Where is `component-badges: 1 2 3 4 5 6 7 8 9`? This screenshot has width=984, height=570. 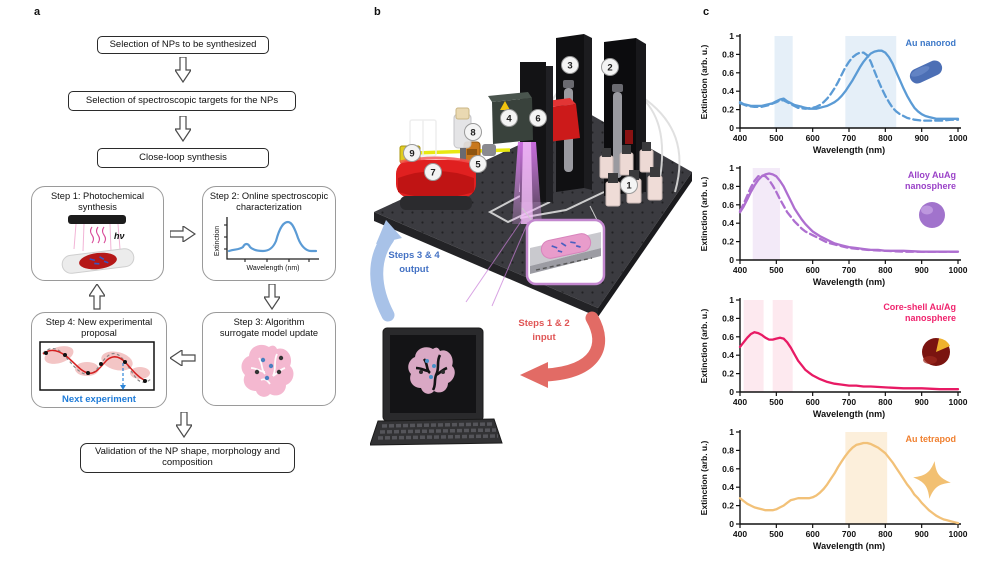 component-badges: 1 2 3 4 5 6 7 8 9 is located at coordinates (520, 125).